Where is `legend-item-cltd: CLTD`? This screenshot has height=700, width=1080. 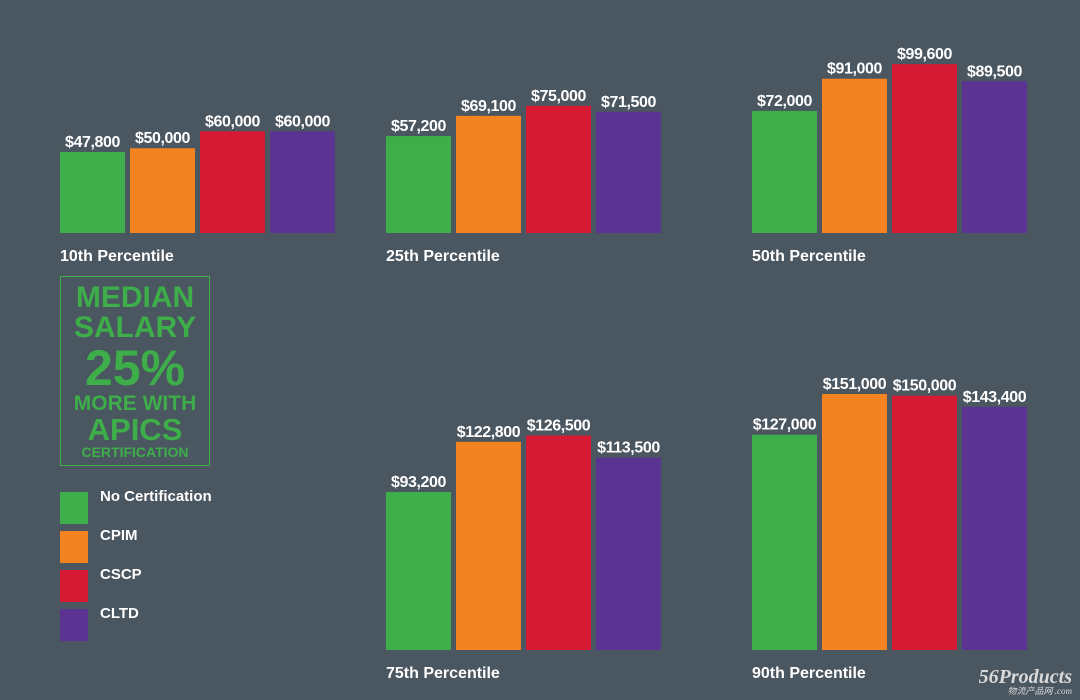 legend-item-cltd: CLTD is located at coordinates (136, 622).